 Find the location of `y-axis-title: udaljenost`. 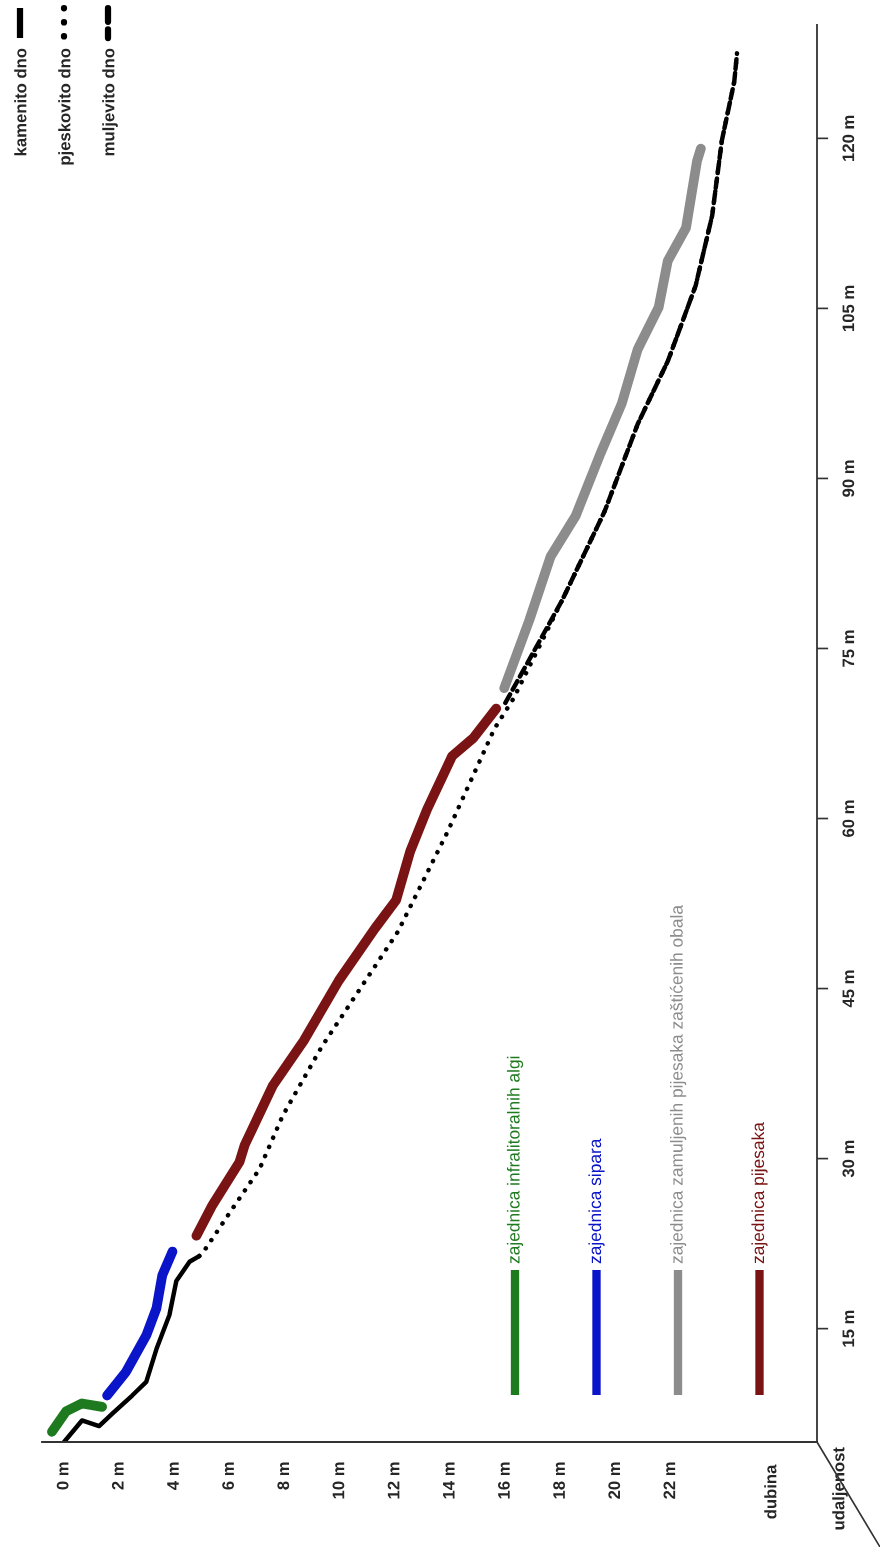

y-axis-title: udaljenost is located at coordinates (840, 1488).